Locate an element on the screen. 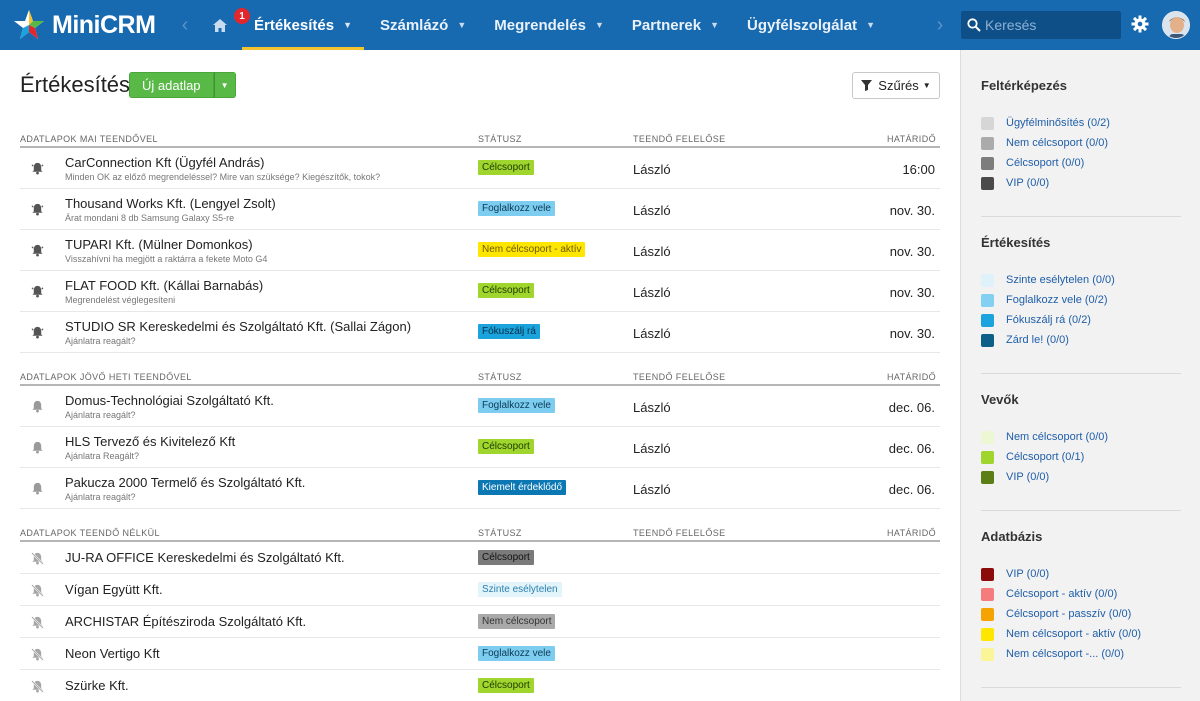 The image size is (1200, 701). page-title: Értékesítés is located at coordinates (75, 84).